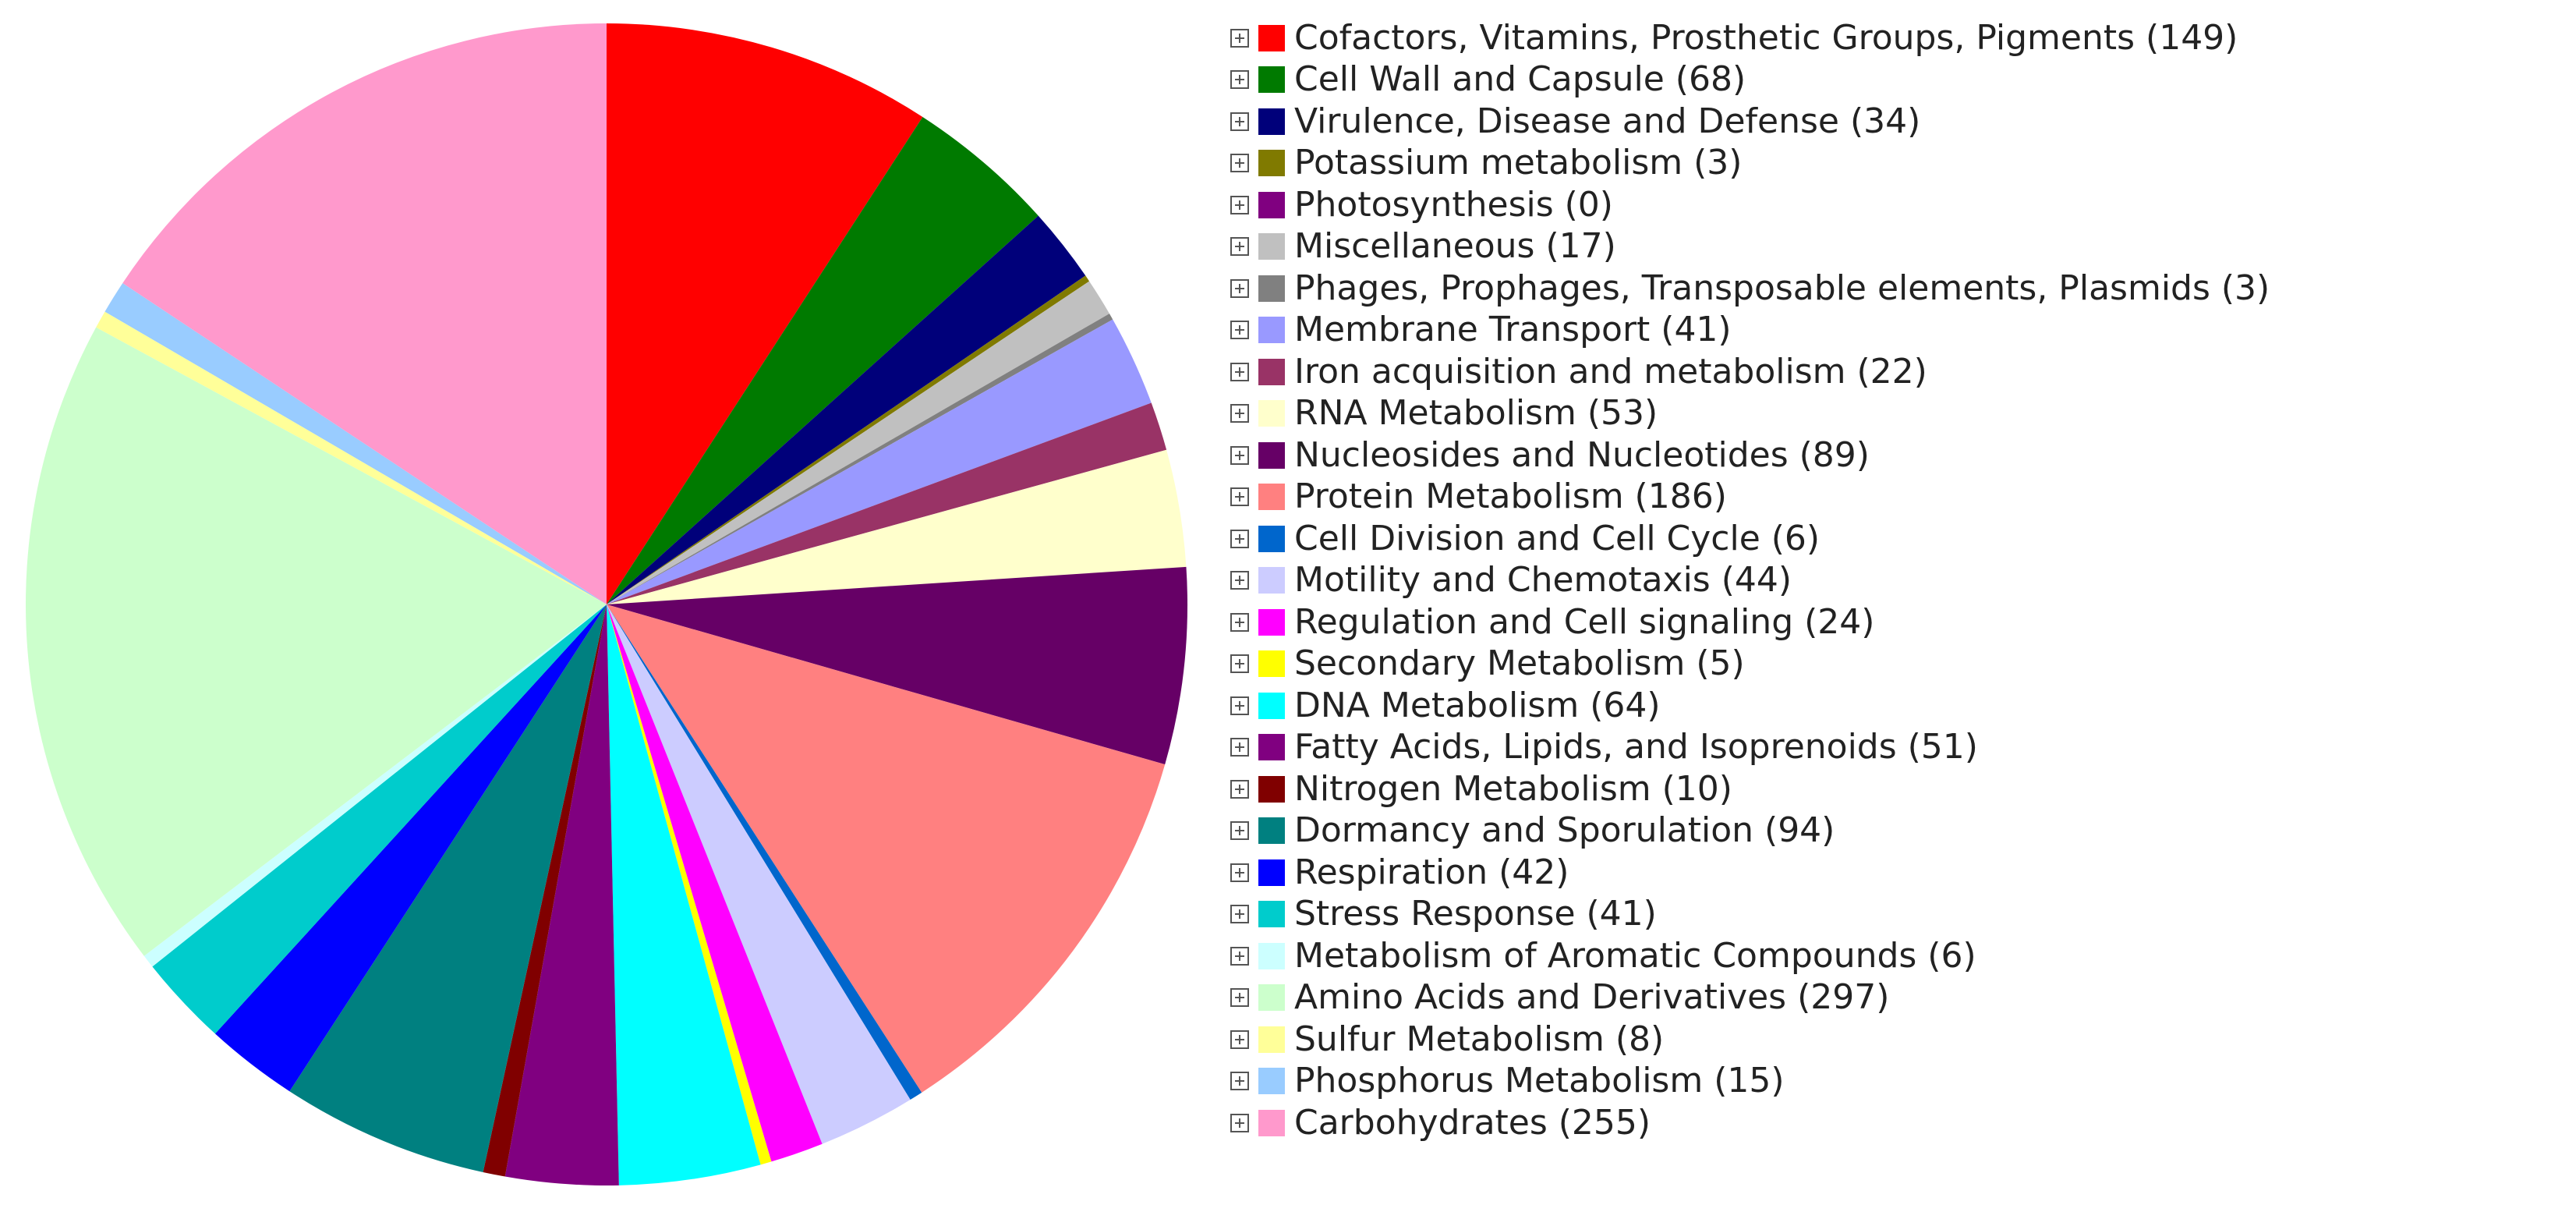  Describe the element at coordinates (1453, 204) in the screenshot. I see `legend-label: Photosynthesis (0)` at that location.